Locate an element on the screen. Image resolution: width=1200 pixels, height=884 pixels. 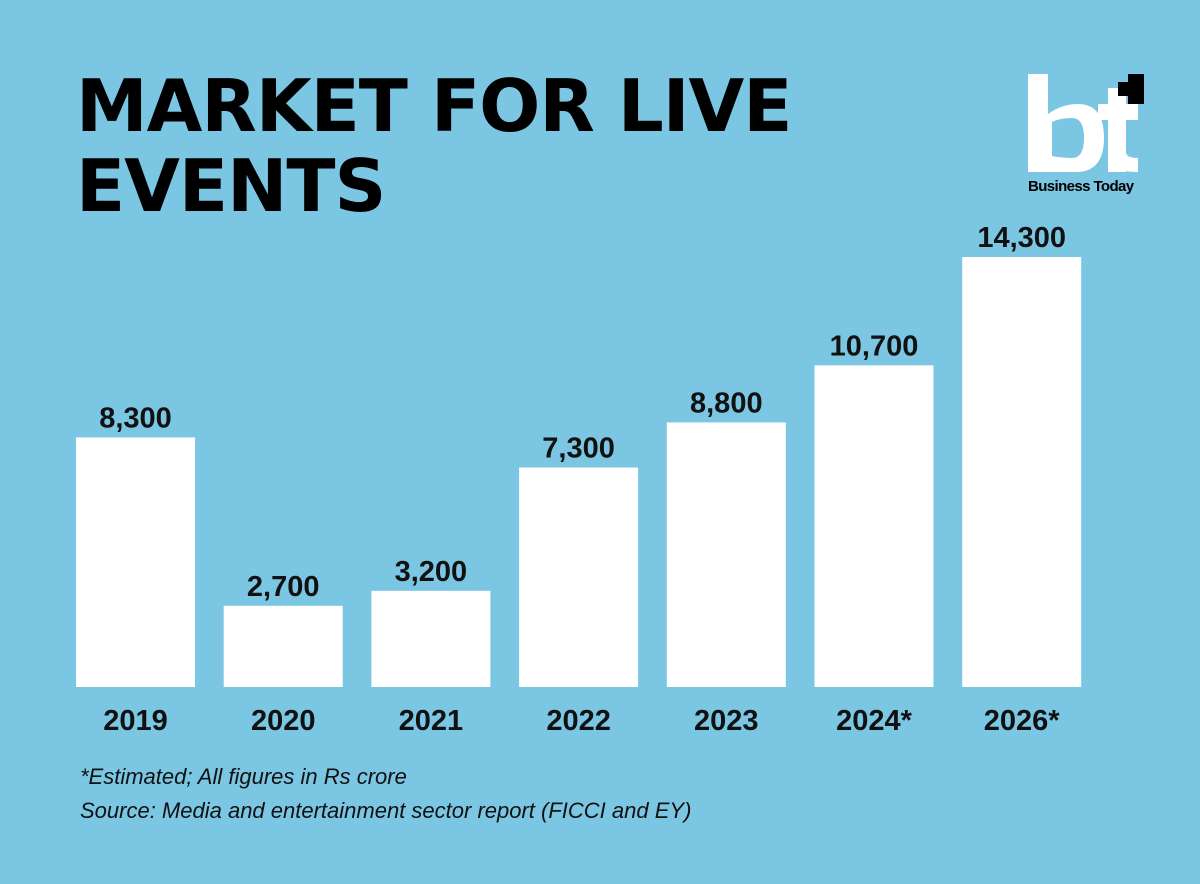
x-tick-label: 2021 is located at coordinates (431, 721).